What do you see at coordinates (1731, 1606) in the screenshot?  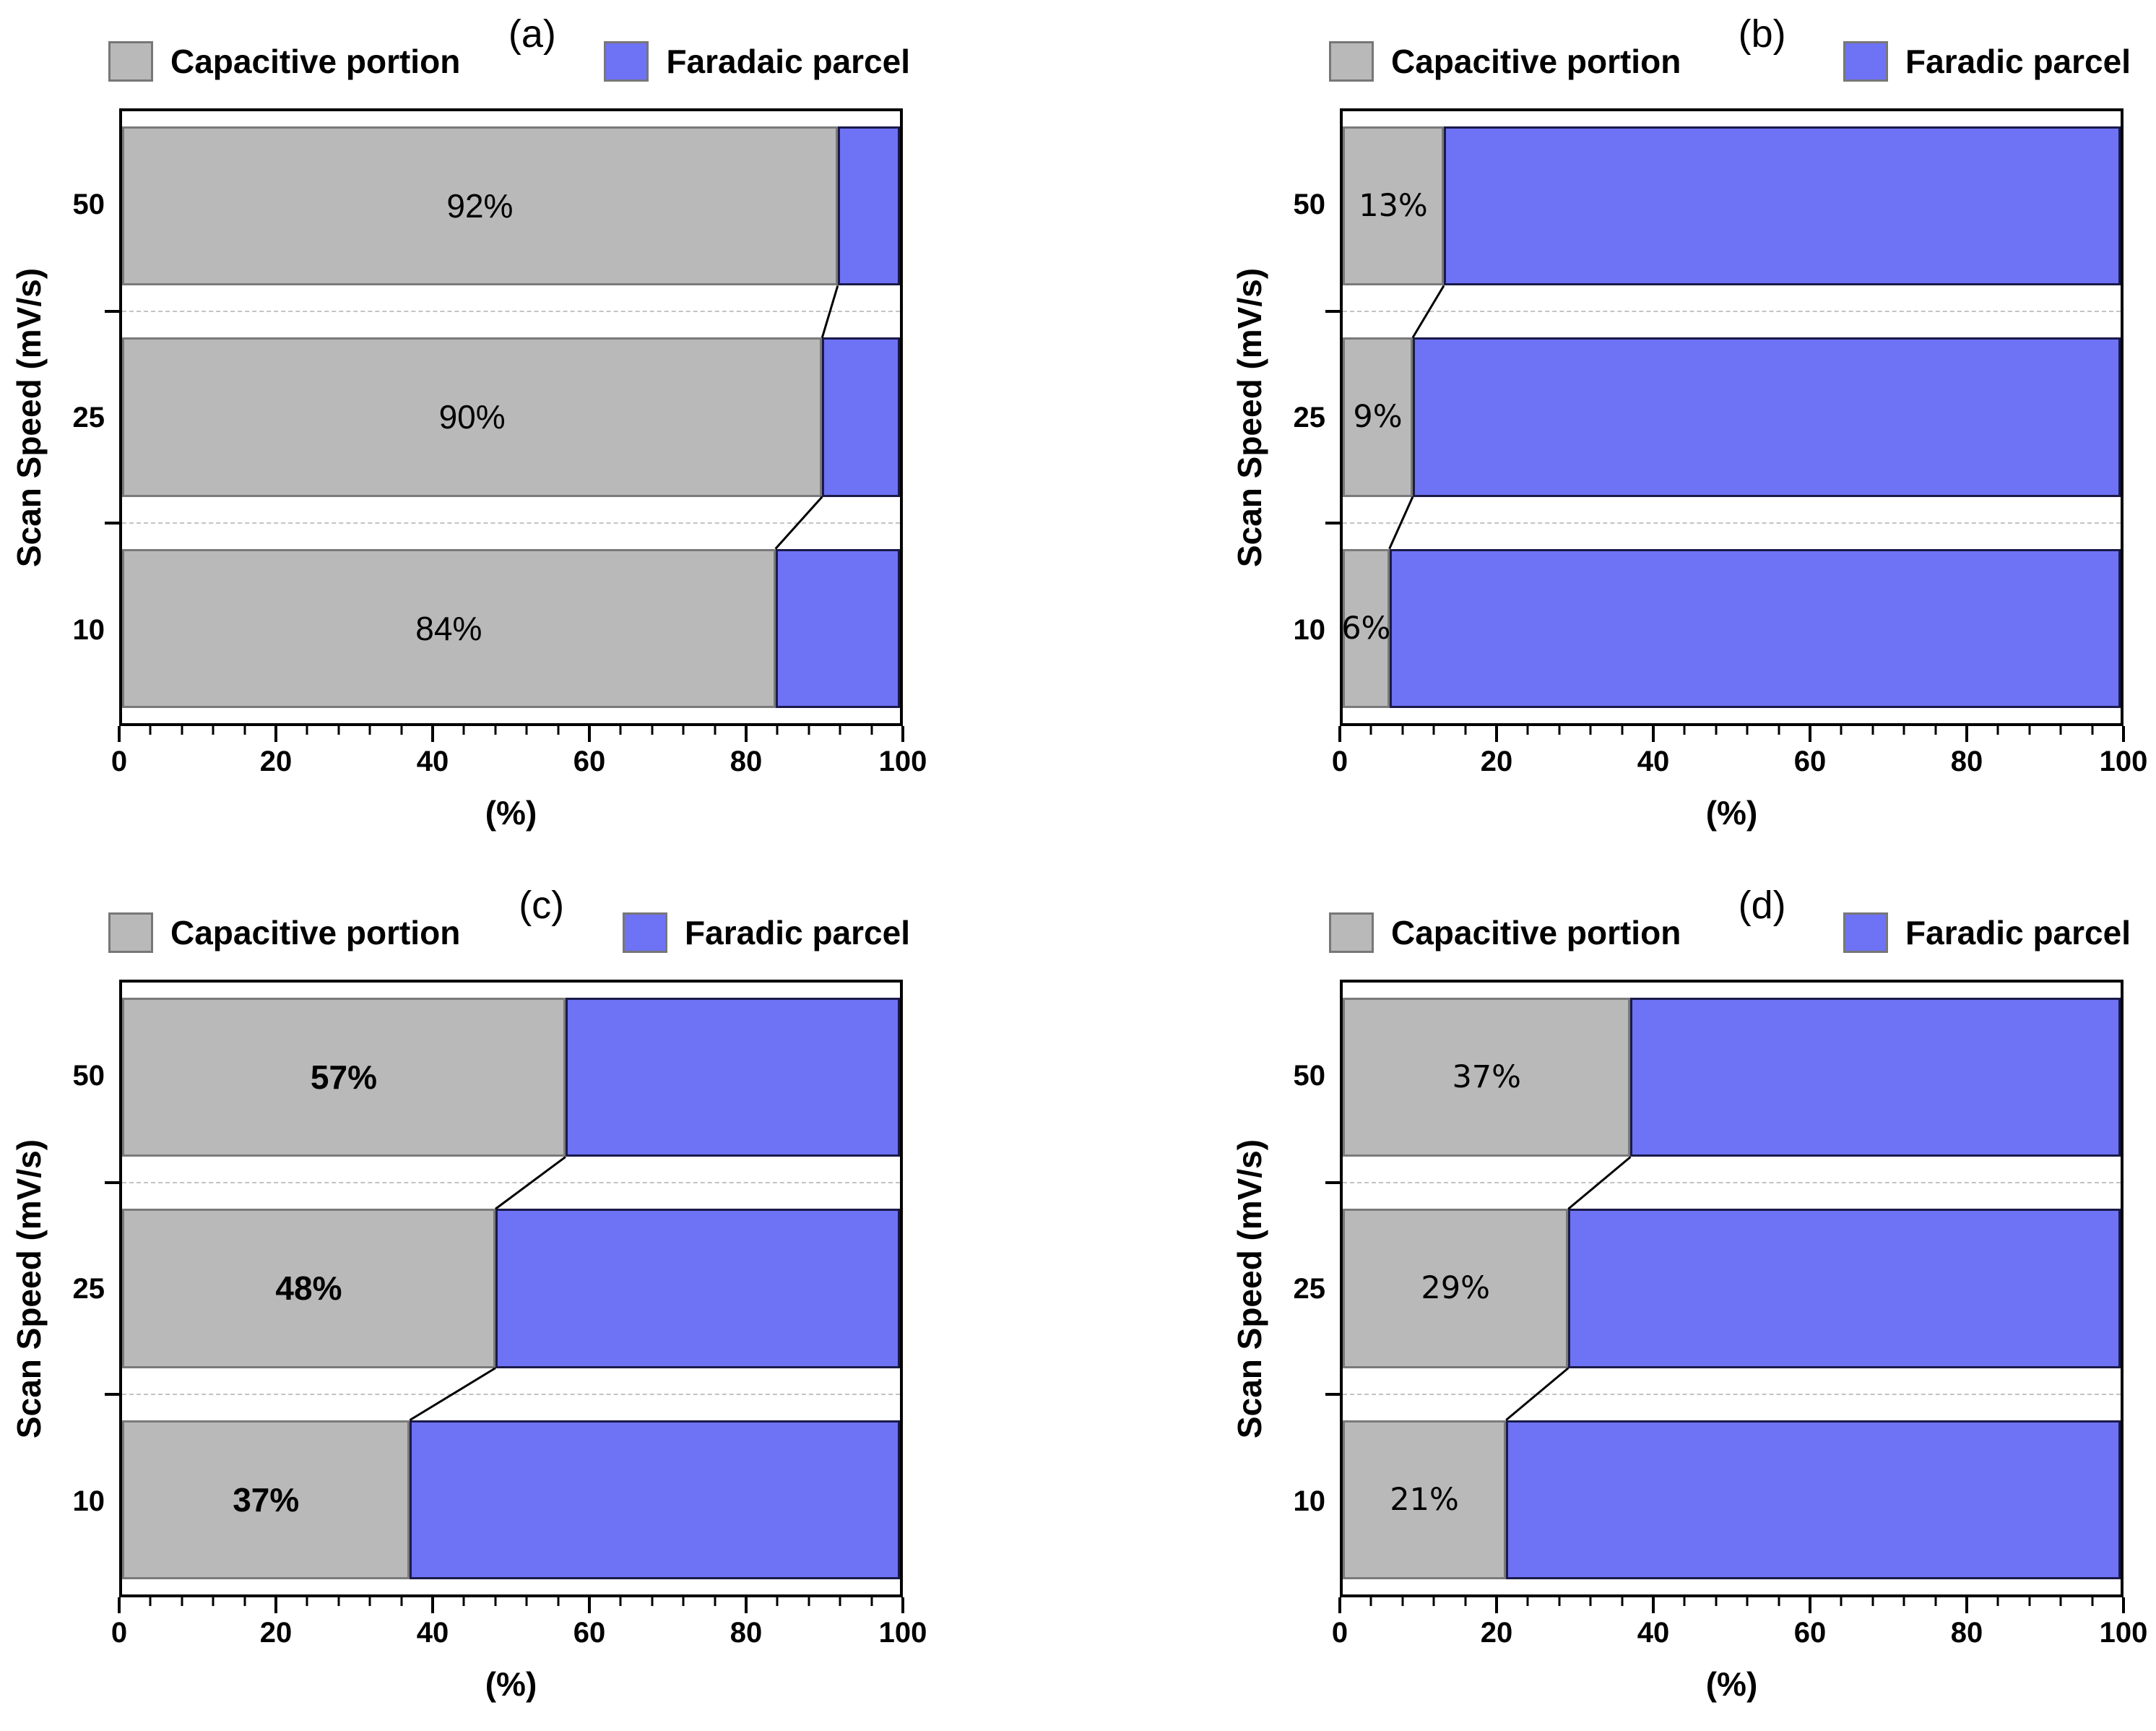 I see `x-axis-ticks` at bounding box center [1731, 1606].